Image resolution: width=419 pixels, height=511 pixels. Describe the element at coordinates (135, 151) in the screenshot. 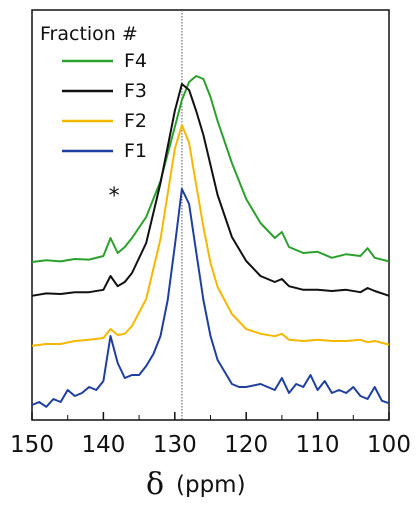

I see `legend-label-f1: F1` at that location.